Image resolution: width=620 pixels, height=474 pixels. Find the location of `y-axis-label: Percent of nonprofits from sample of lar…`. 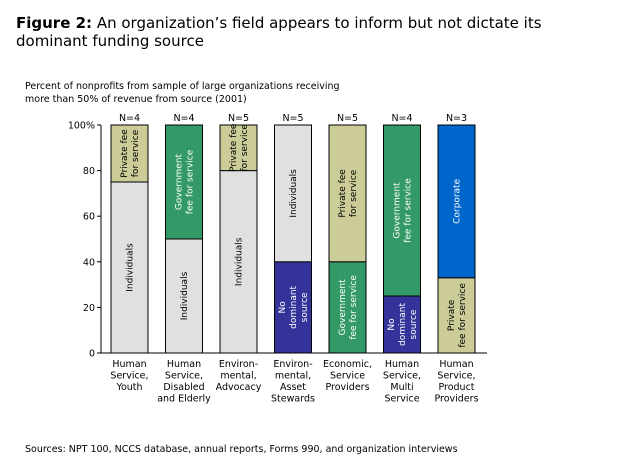

y-axis-label: Percent of nonprofits from sample of lar… is located at coordinates (182, 93).